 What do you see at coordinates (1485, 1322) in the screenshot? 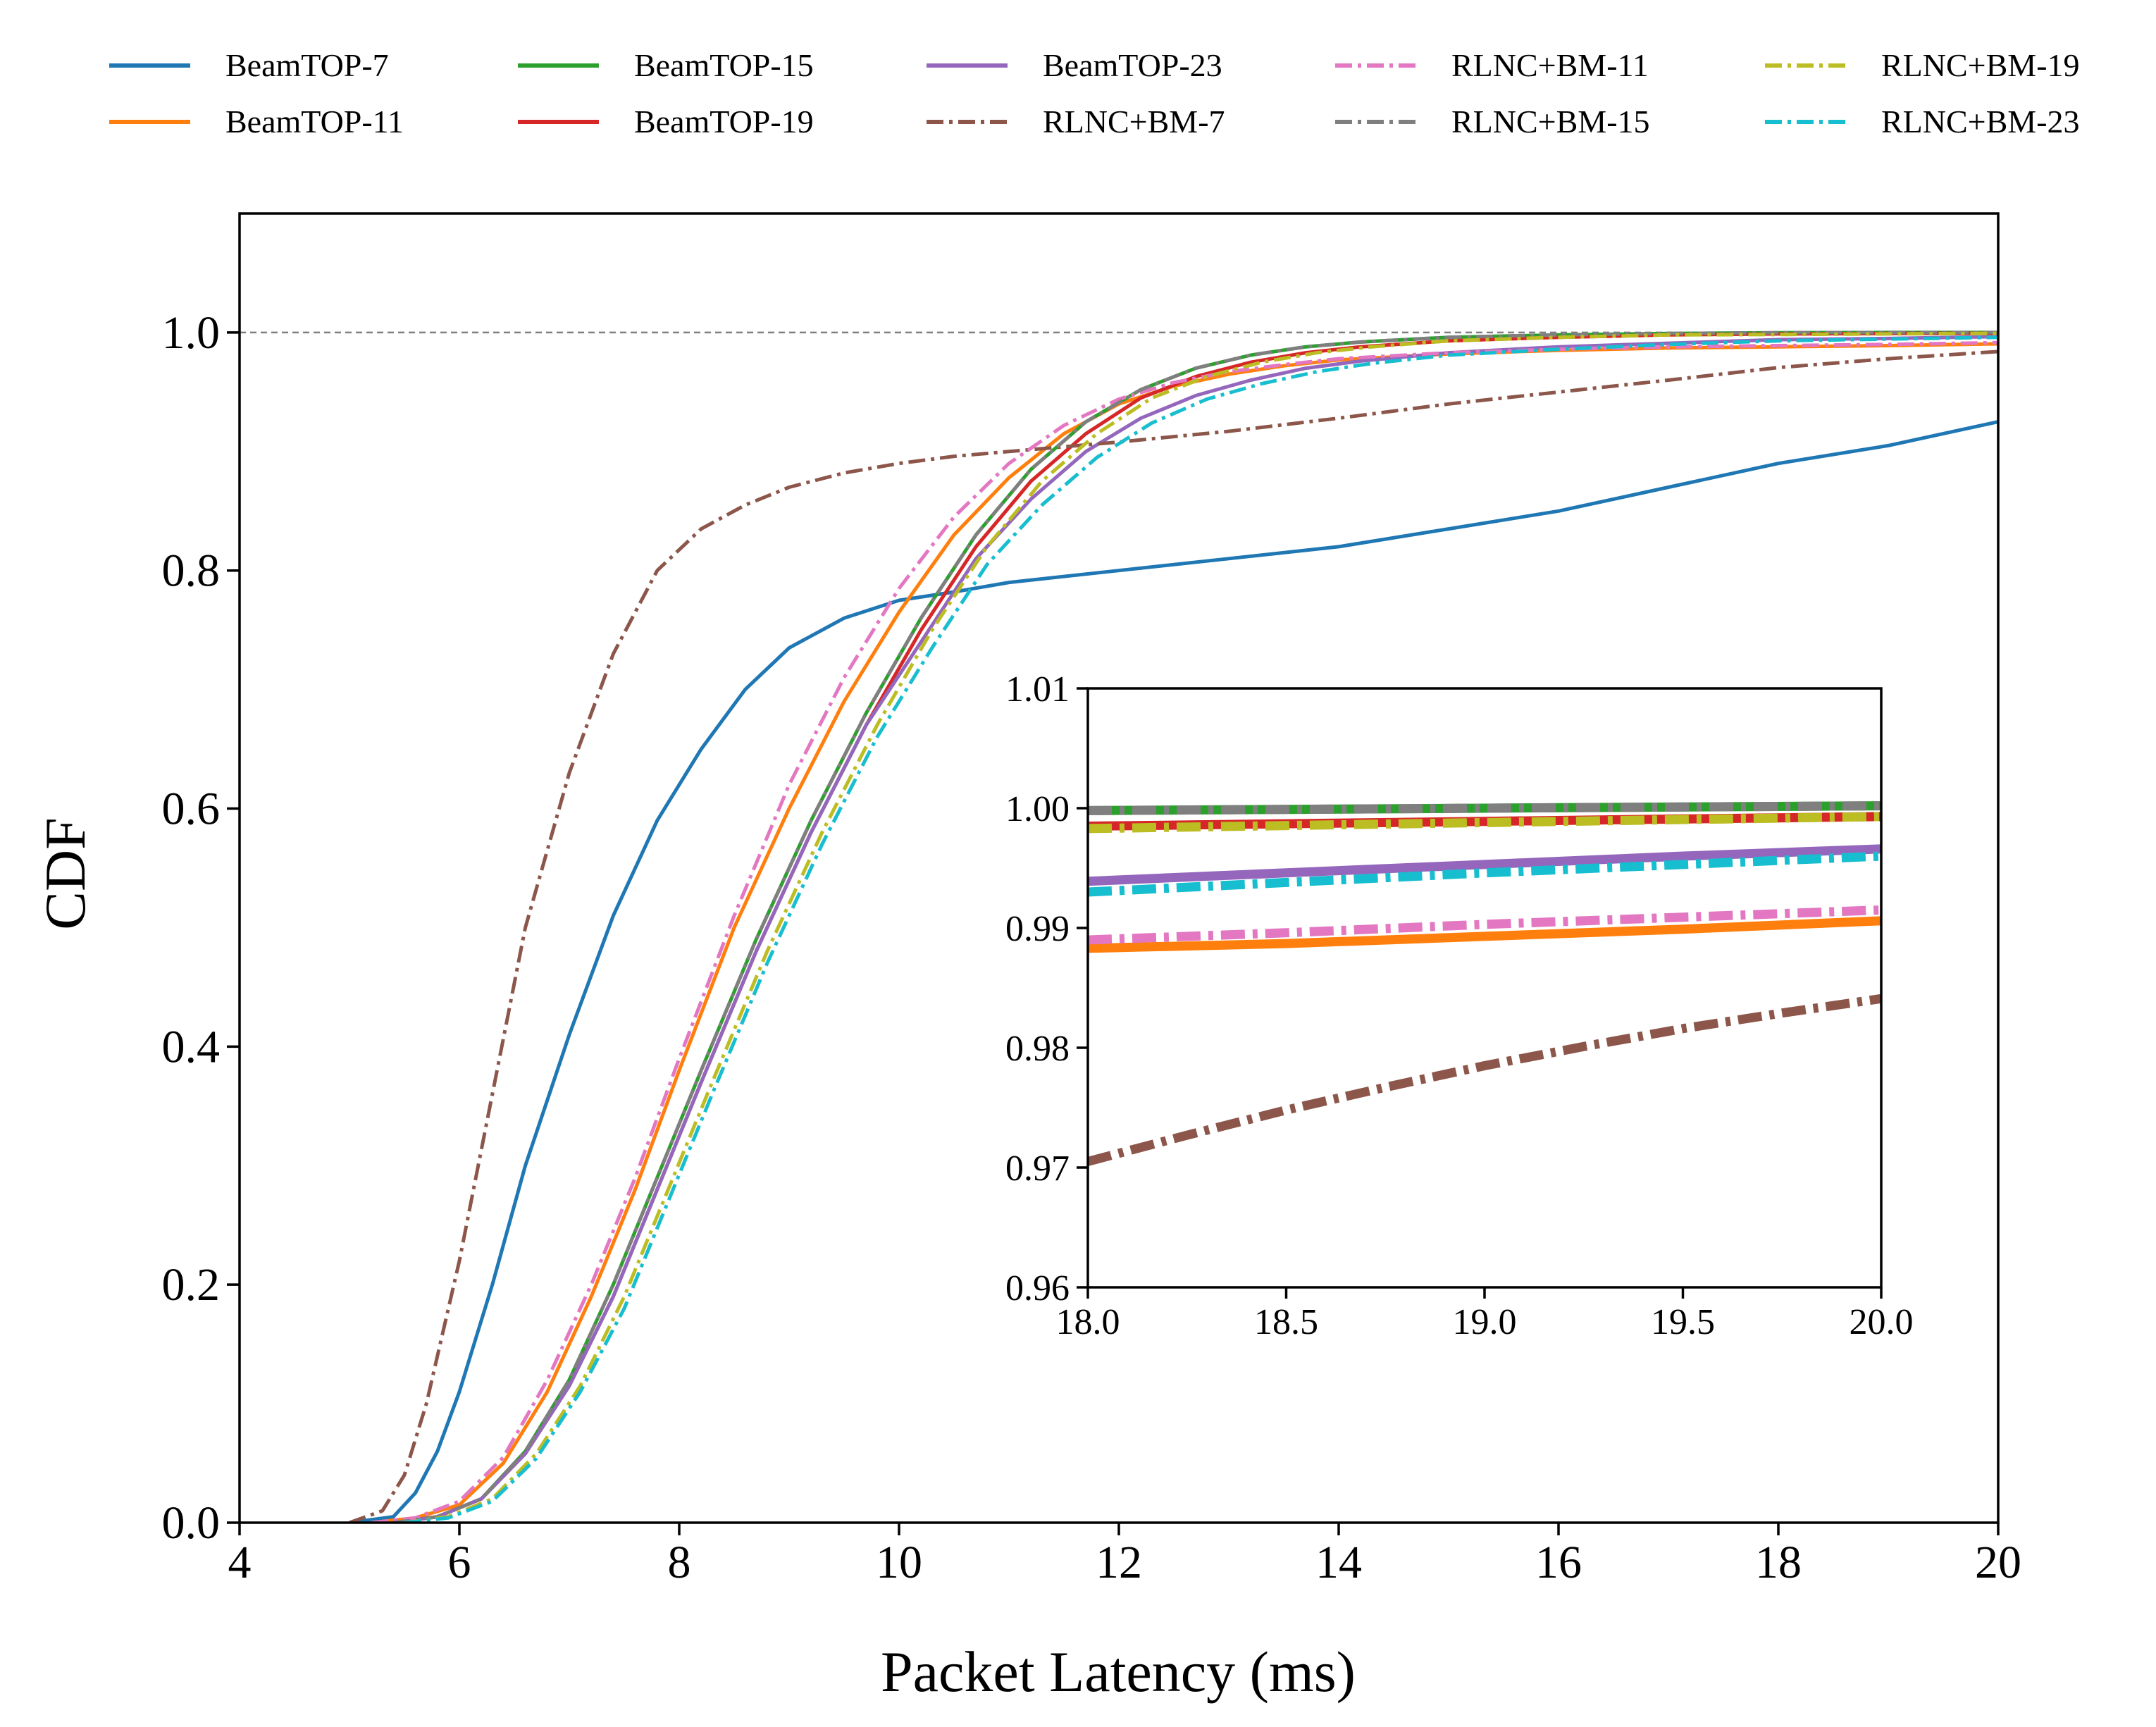
I see `x-tick-label: 19.0` at bounding box center [1485, 1322].